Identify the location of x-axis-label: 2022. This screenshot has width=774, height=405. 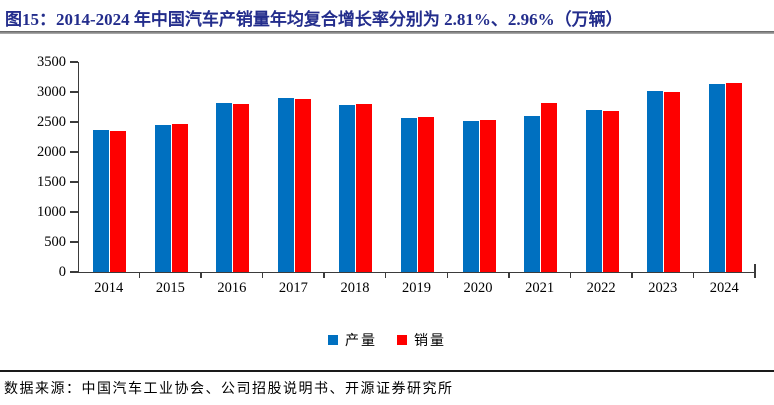
(601, 288).